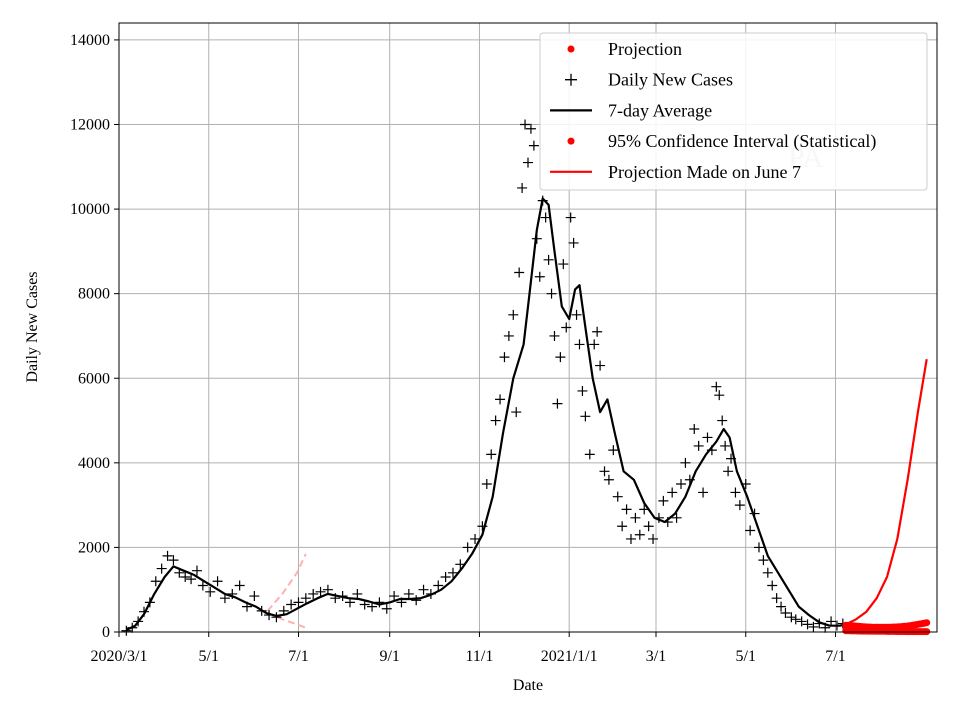 The width and height of the screenshot is (960, 720). Describe the element at coordinates (90, 40) in the screenshot. I see `y-tick-label: 14000` at that location.